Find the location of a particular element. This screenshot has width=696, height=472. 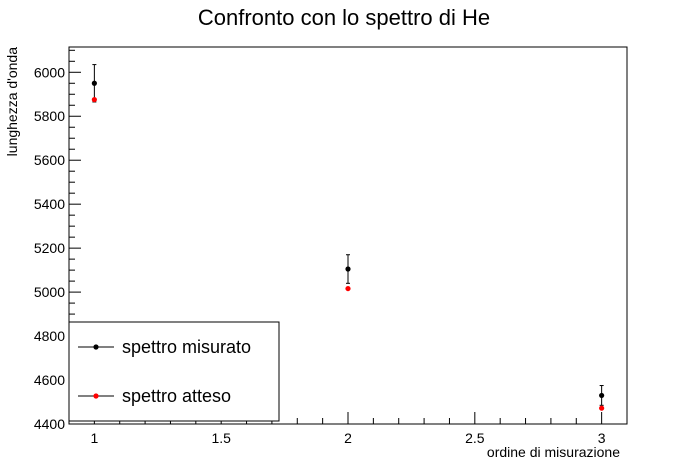

x-tick-label: 3 is located at coordinates (602, 438).